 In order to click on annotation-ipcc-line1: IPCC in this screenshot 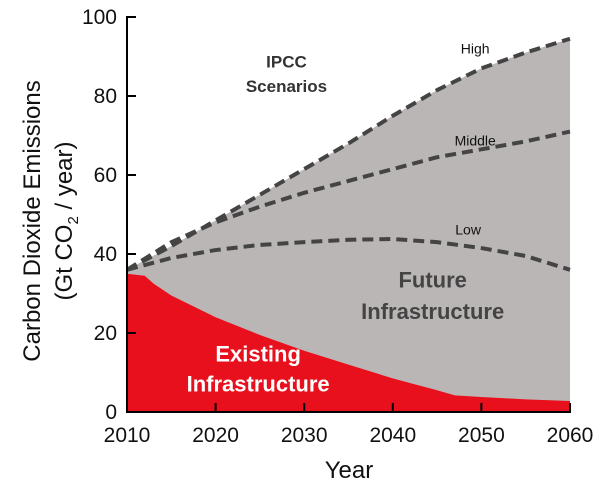, I will do `click(286, 62)`.